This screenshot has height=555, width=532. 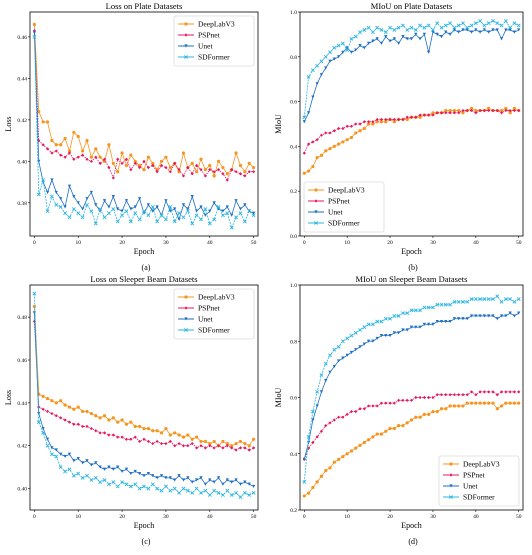 What do you see at coordinates (22, 162) in the screenshot?
I see `y-tick-label: 0.40` at bounding box center [22, 162].